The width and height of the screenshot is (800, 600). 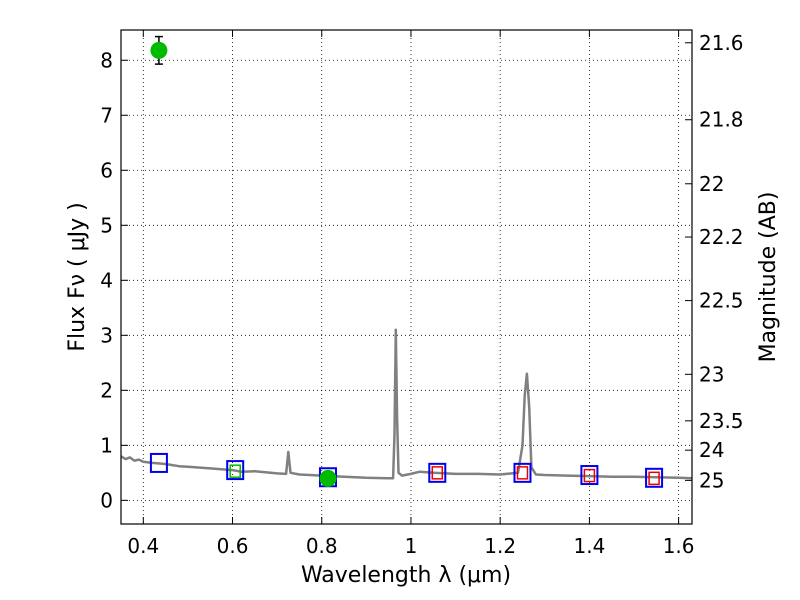 What do you see at coordinates (721, 237) in the screenshot?
I see `mag-tick-label: 22.2` at bounding box center [721, 237].